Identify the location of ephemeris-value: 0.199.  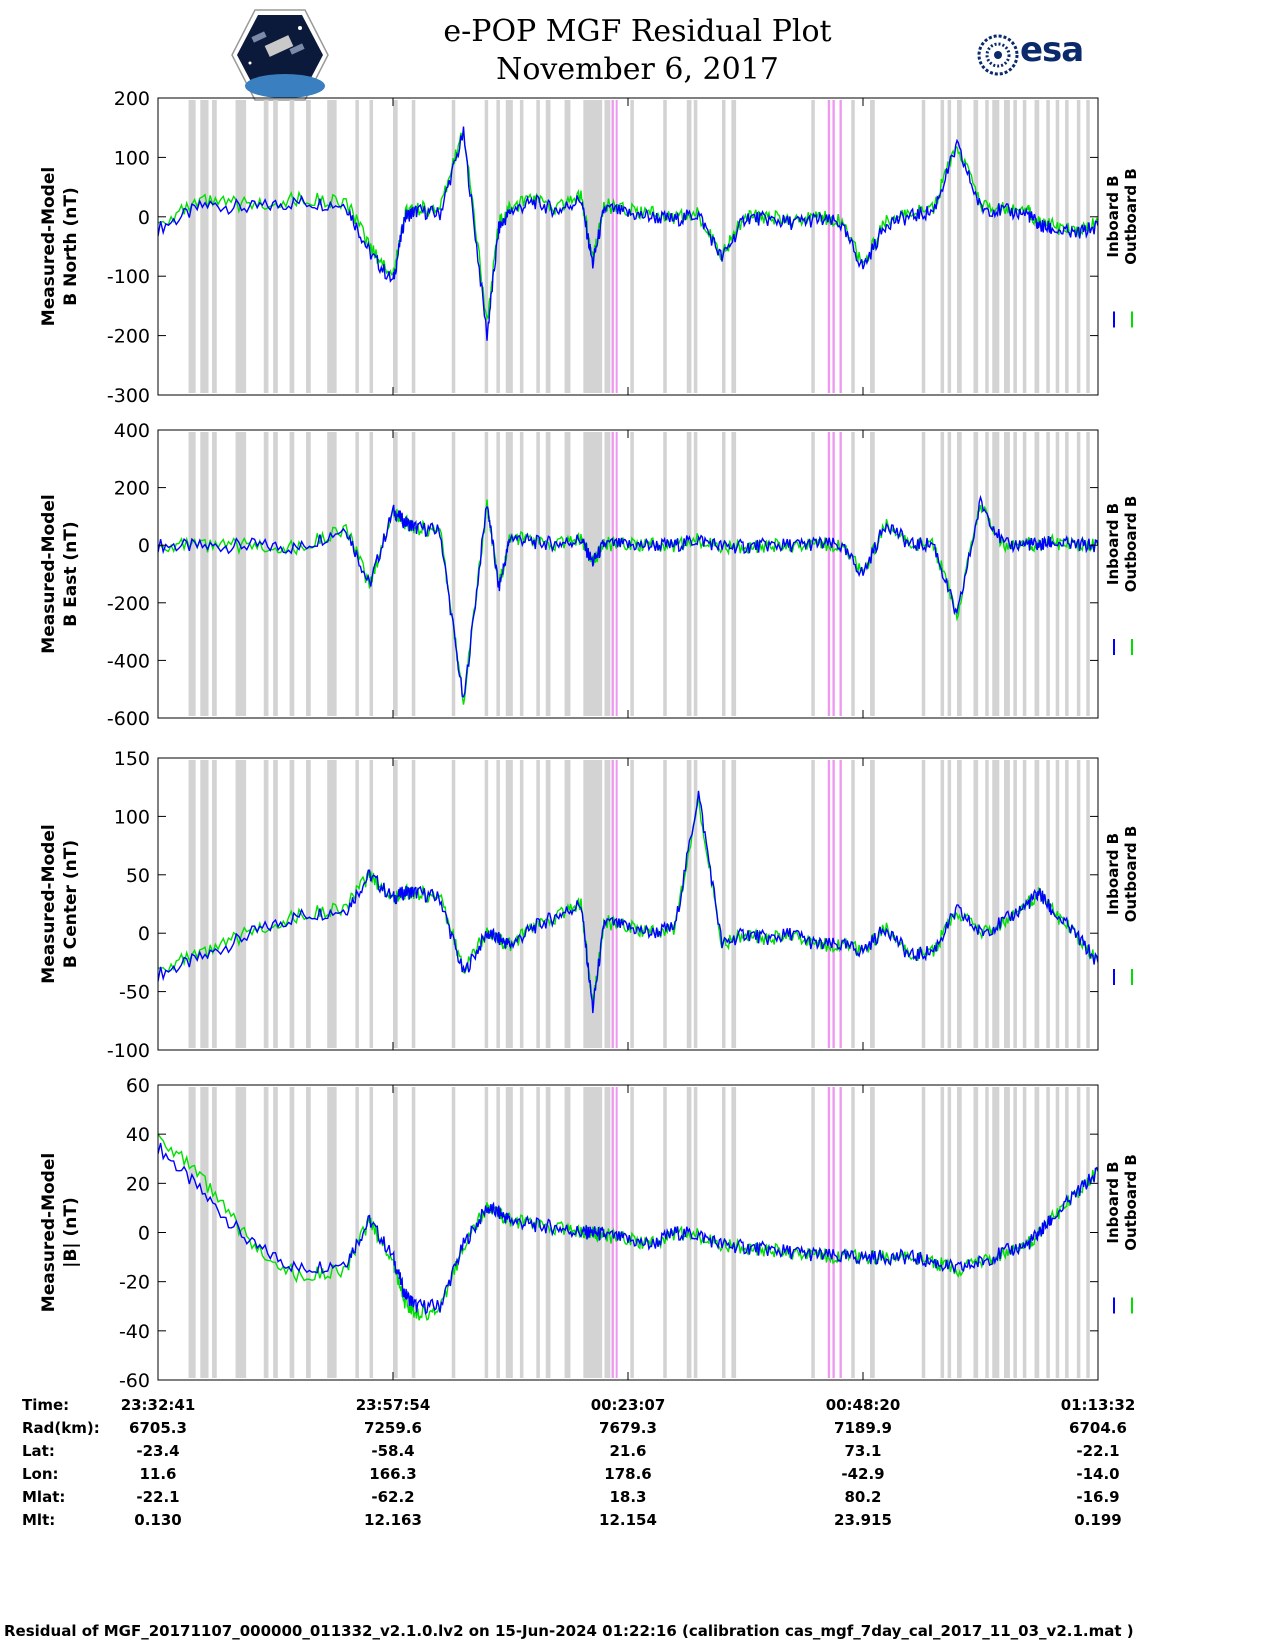
(1098, 1520).